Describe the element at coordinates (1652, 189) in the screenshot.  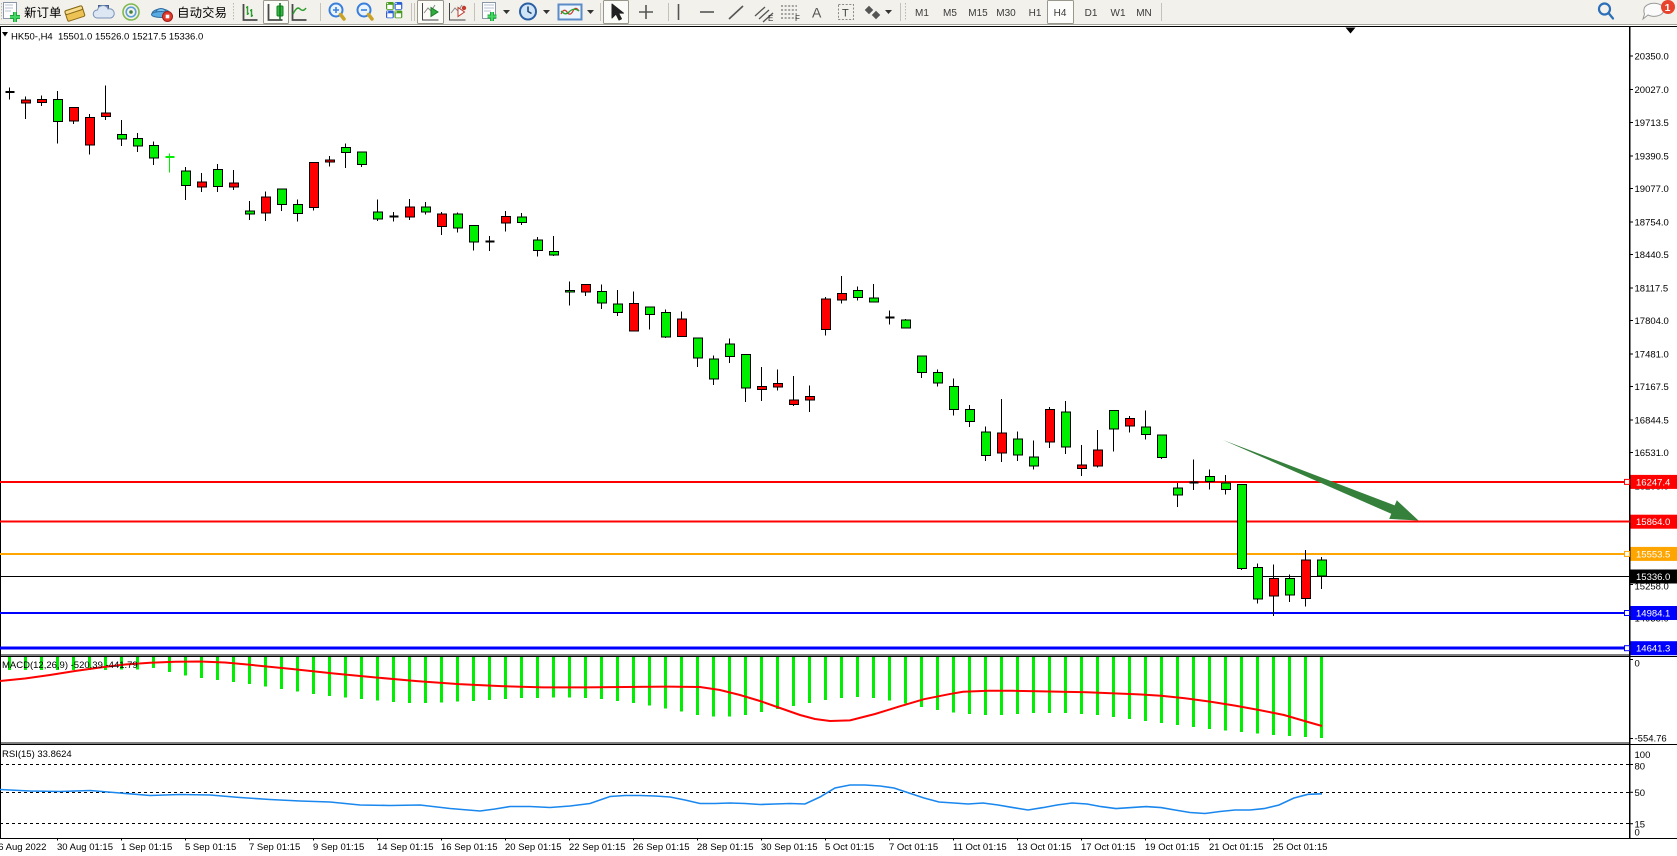
I see `svg-text: 19077.0` at that location.